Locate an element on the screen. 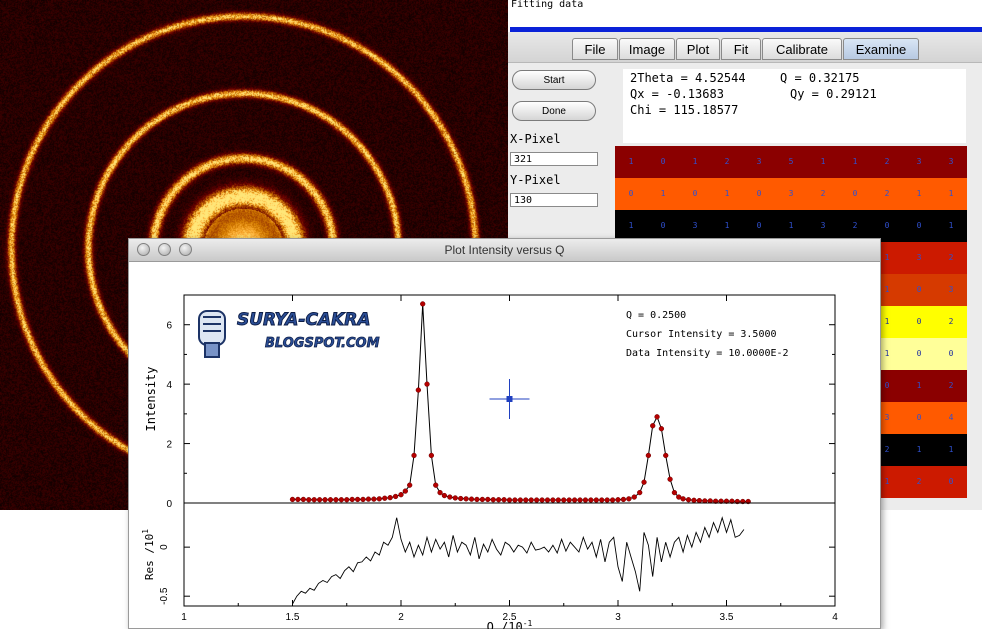 This screenshot has width=982, height=629. zoom-window-button is located at coordinates (185, 249).